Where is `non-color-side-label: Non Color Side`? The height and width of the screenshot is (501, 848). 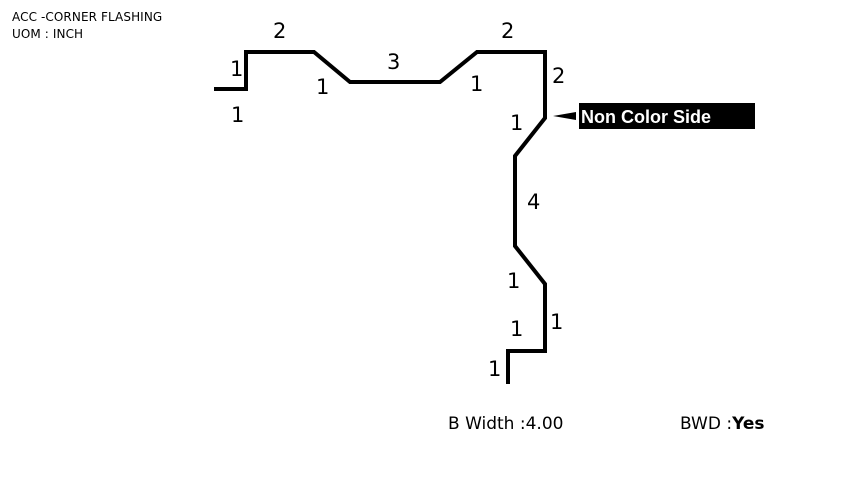
non-color-side-label: Non Color Side is located at coordinates (646, 117).